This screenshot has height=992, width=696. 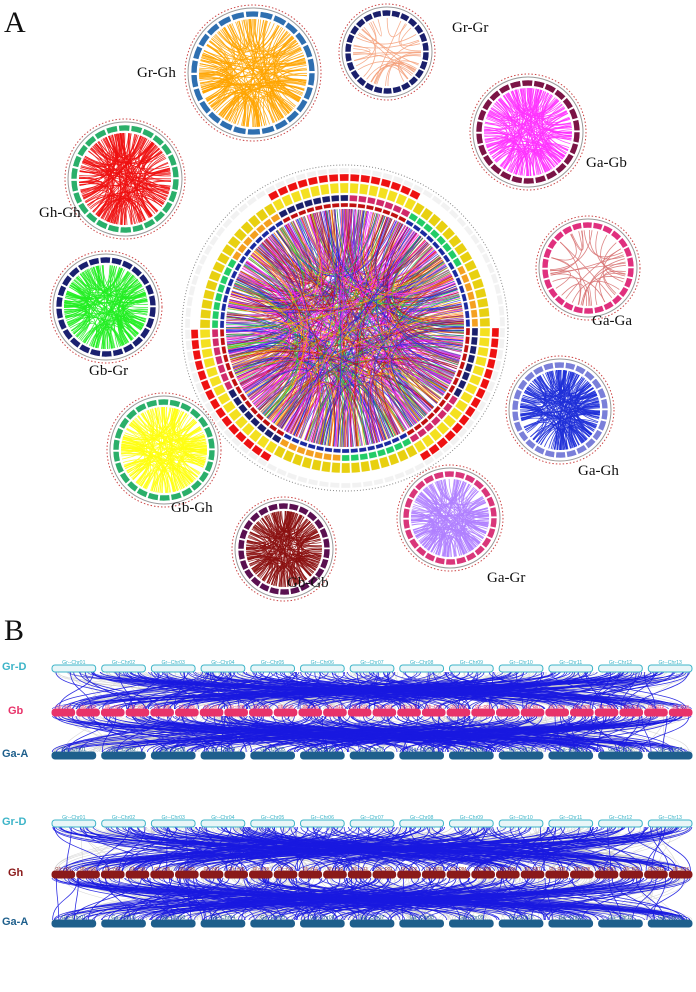 I want to click on chromosome-label: Gb--D09, so click(x=582, y=706).